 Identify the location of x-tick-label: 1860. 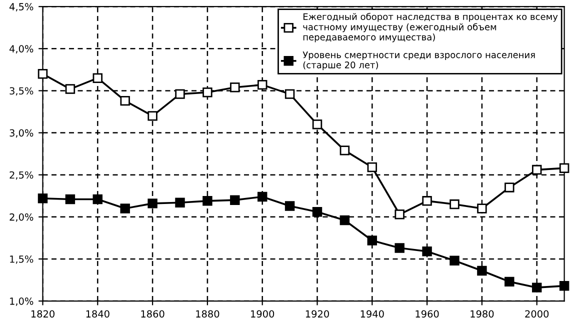
(152, 314).